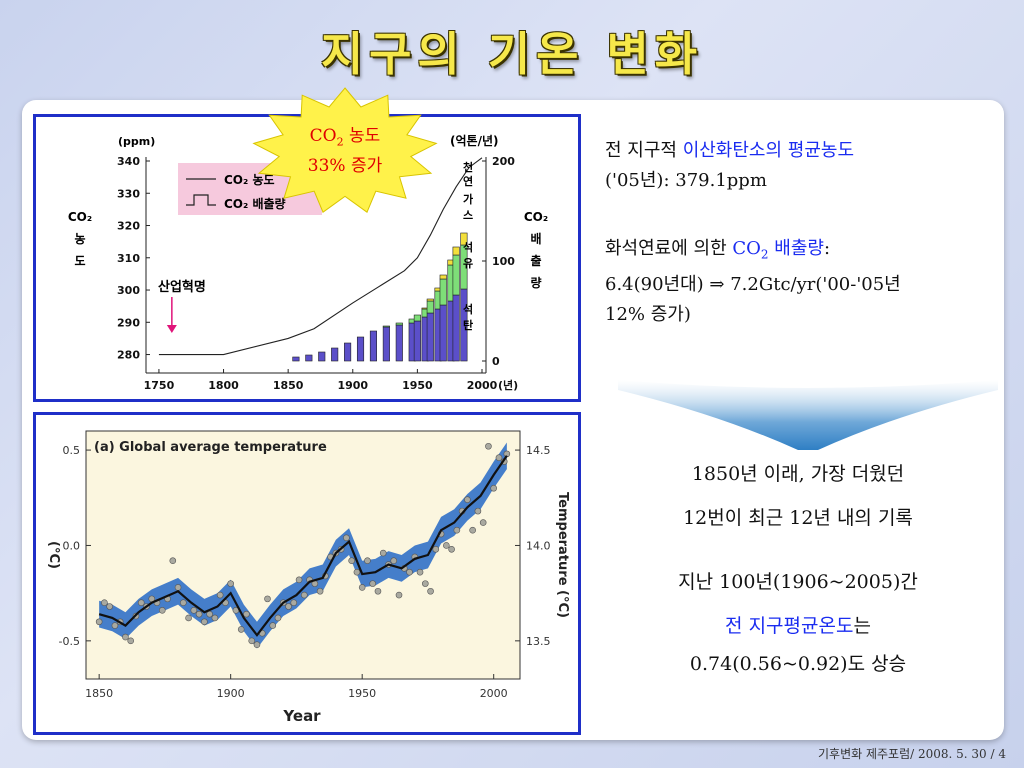  Describe the element at coordinates (474, 141) in the screenshot. I see `right-units-label: (억톤/년)` at that location.